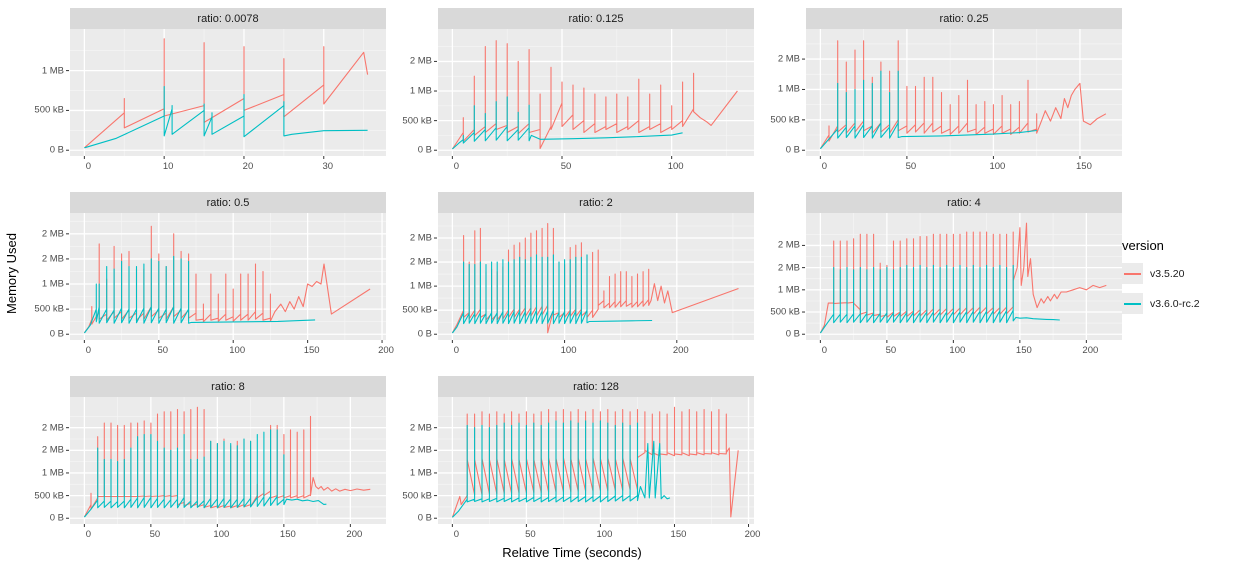  Describe the element at coordinates (596, 167) in the screenshot. I see `x-axis-tick-labels: 0 50 100` at that location.